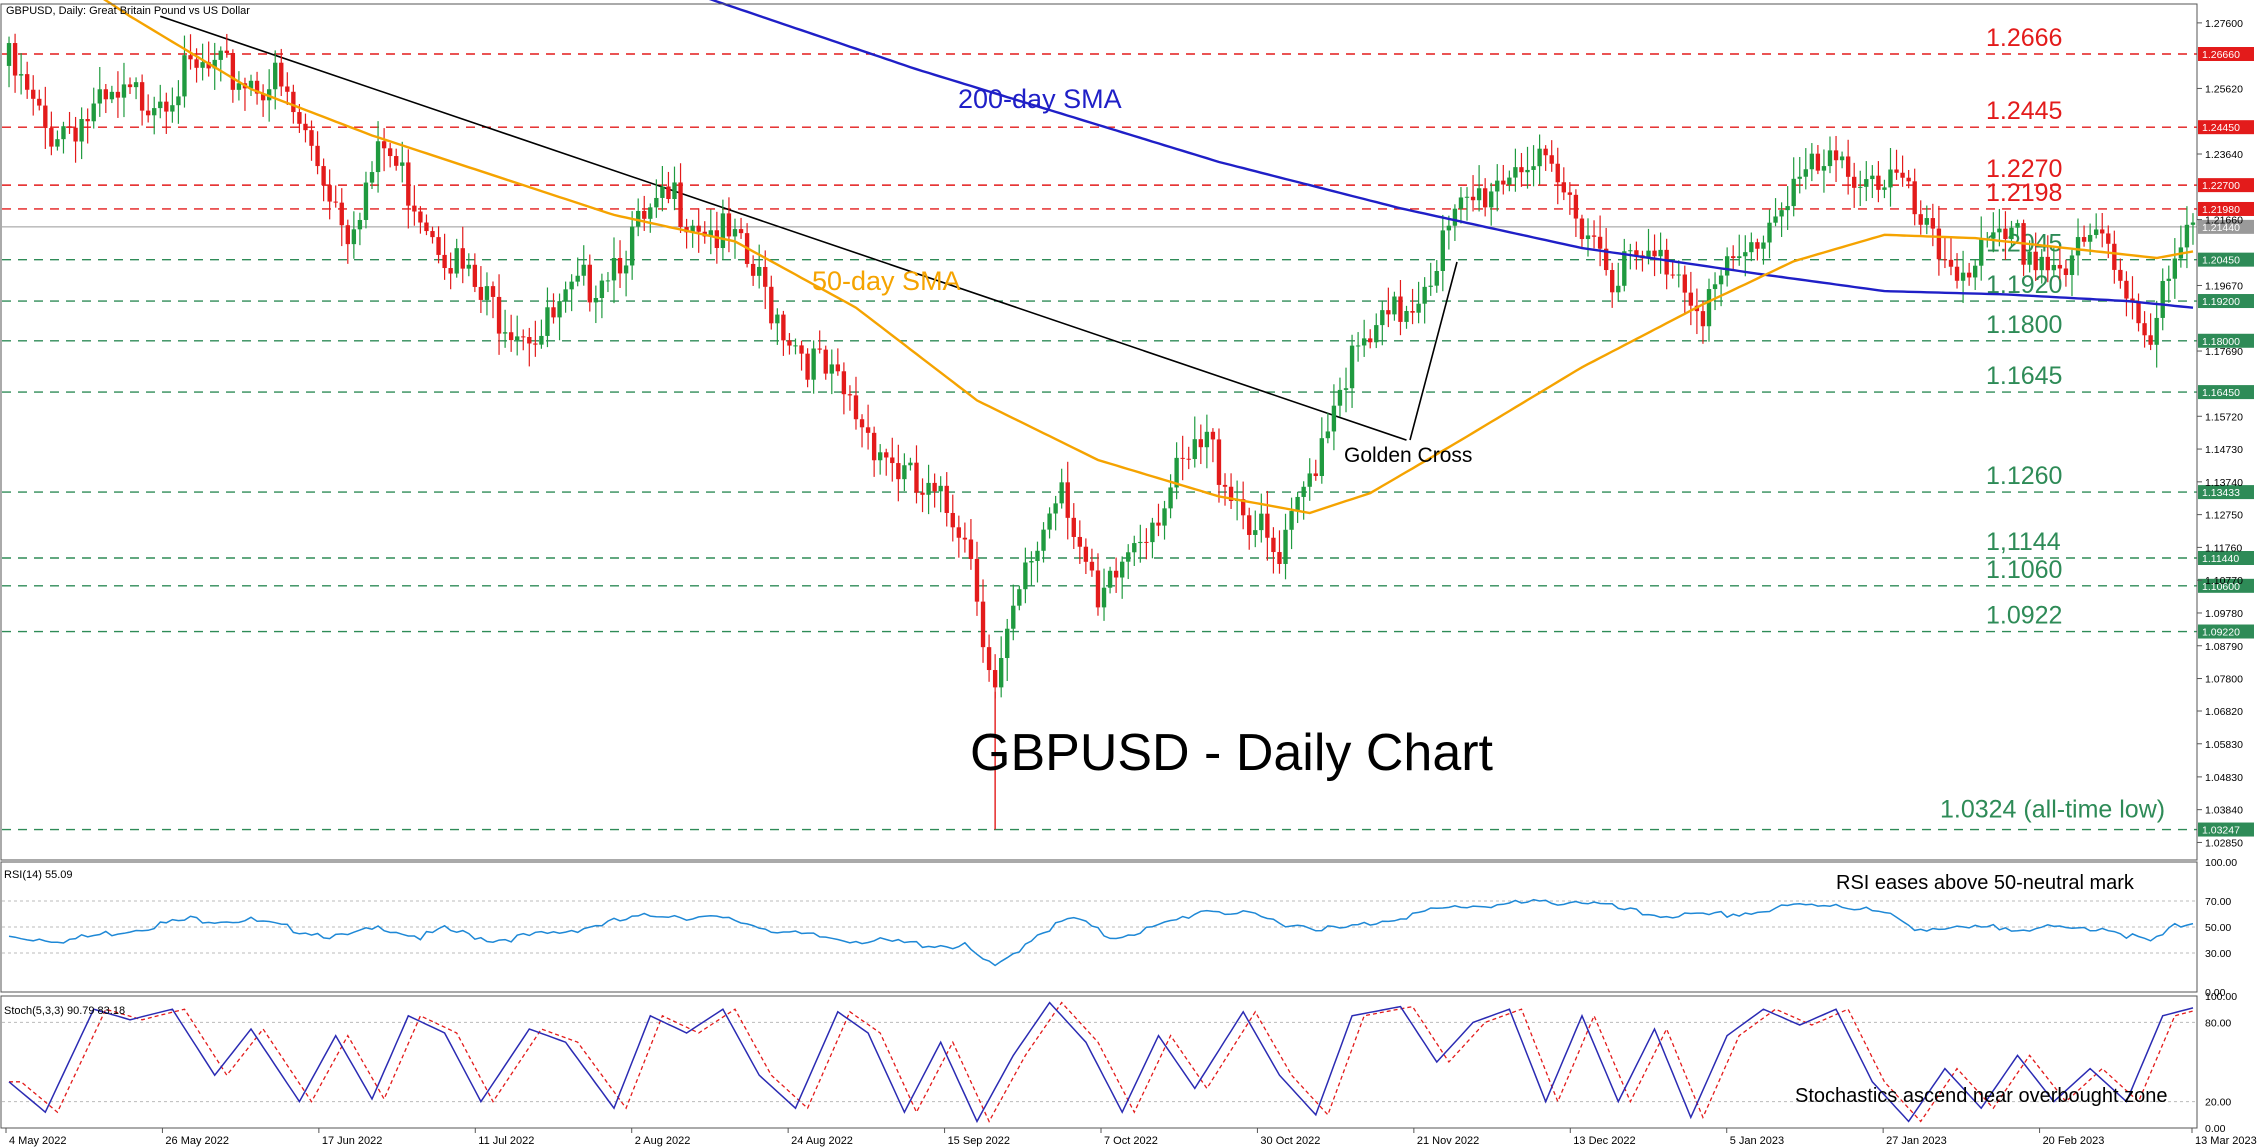 Image resolution: width=2266 pixels, height=1147 pixels. What do you see at coordinates (1916, 1141) in the screenshot?
I see `time-tick-label: 27 Jan 2023` at bounding box center [1916, 1141].